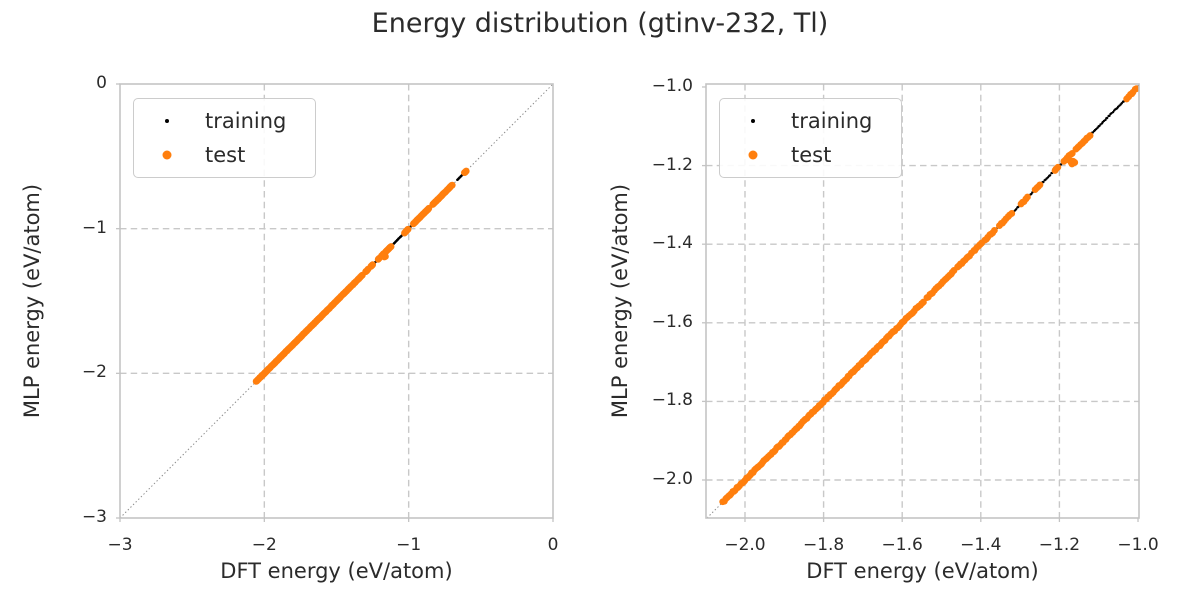 The image size is (1200, 600). I want to click on figure-title: Energy distribution (gtinv-232, Tl), so click(600, 23).